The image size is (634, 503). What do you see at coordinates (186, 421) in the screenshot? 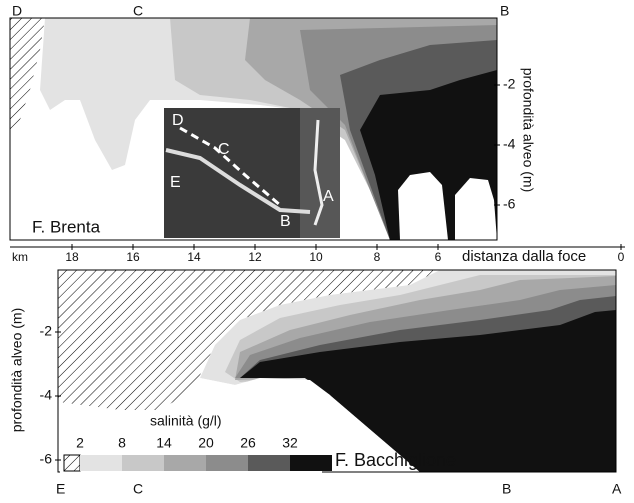
I see `legend-title: salinità (g/l)` at bounding box center [186, 421].